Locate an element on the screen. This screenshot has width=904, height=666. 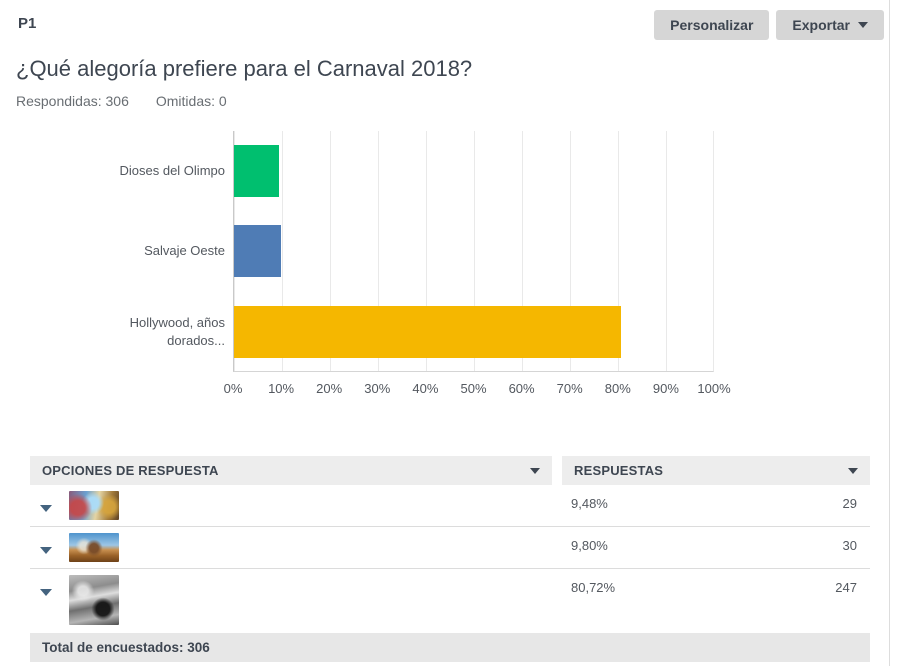
action-buttons: Personalizar Exportar is located at coordinates (769, 25).